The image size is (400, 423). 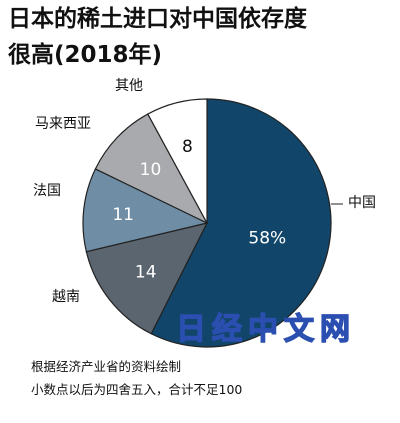 I want to click on data-label-other: 8, so click(x=187, y=147).